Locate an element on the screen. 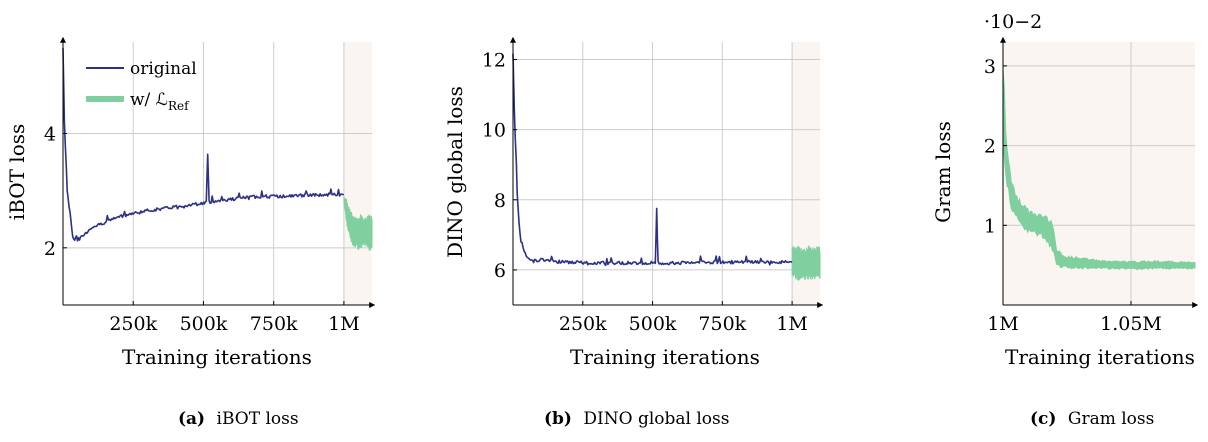  panel-b-ylabel: DINO global loss is located at coordinates (455, 172).